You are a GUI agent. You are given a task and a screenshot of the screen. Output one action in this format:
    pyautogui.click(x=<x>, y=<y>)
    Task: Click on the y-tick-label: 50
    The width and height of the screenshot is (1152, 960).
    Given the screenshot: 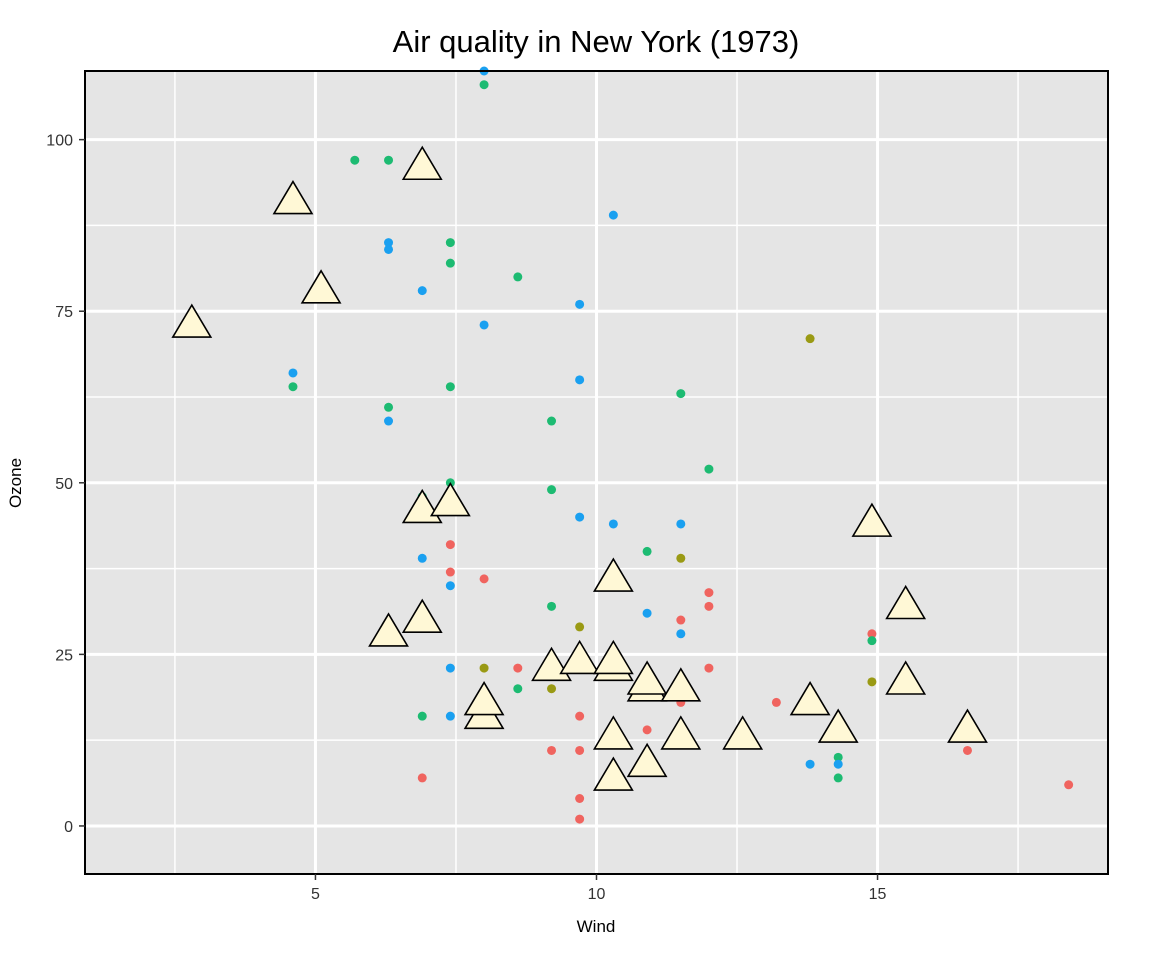 What is the action you would take?
    pyautogui.click(x=64, y=484)
    